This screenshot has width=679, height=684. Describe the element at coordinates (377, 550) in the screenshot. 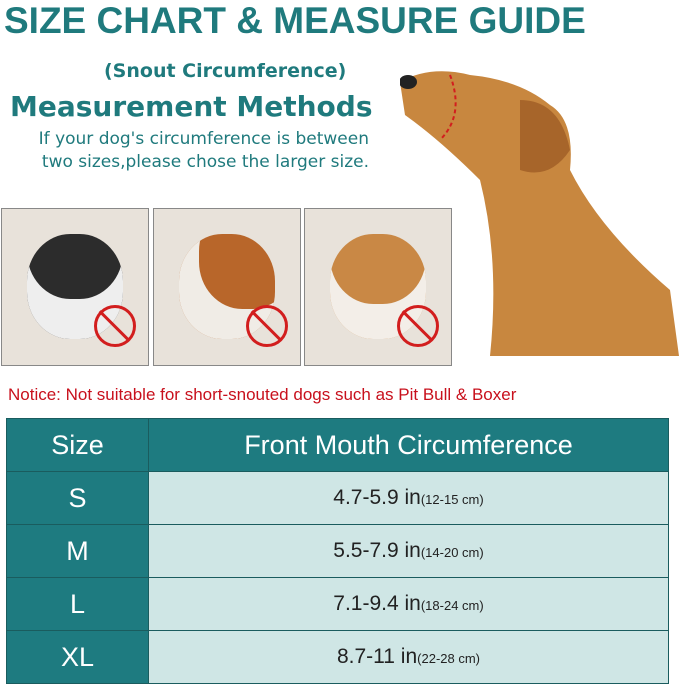

I see `inch-value: 5.5-7.9 in` at that location.